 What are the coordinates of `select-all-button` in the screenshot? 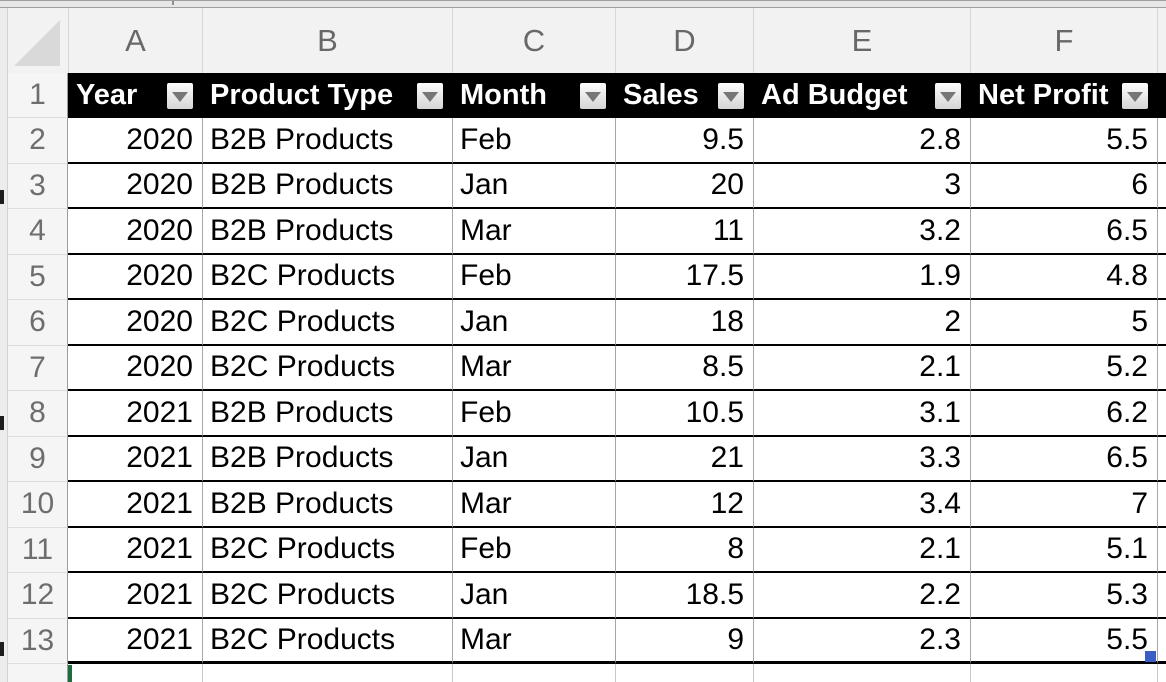 It's located at (38, 40).